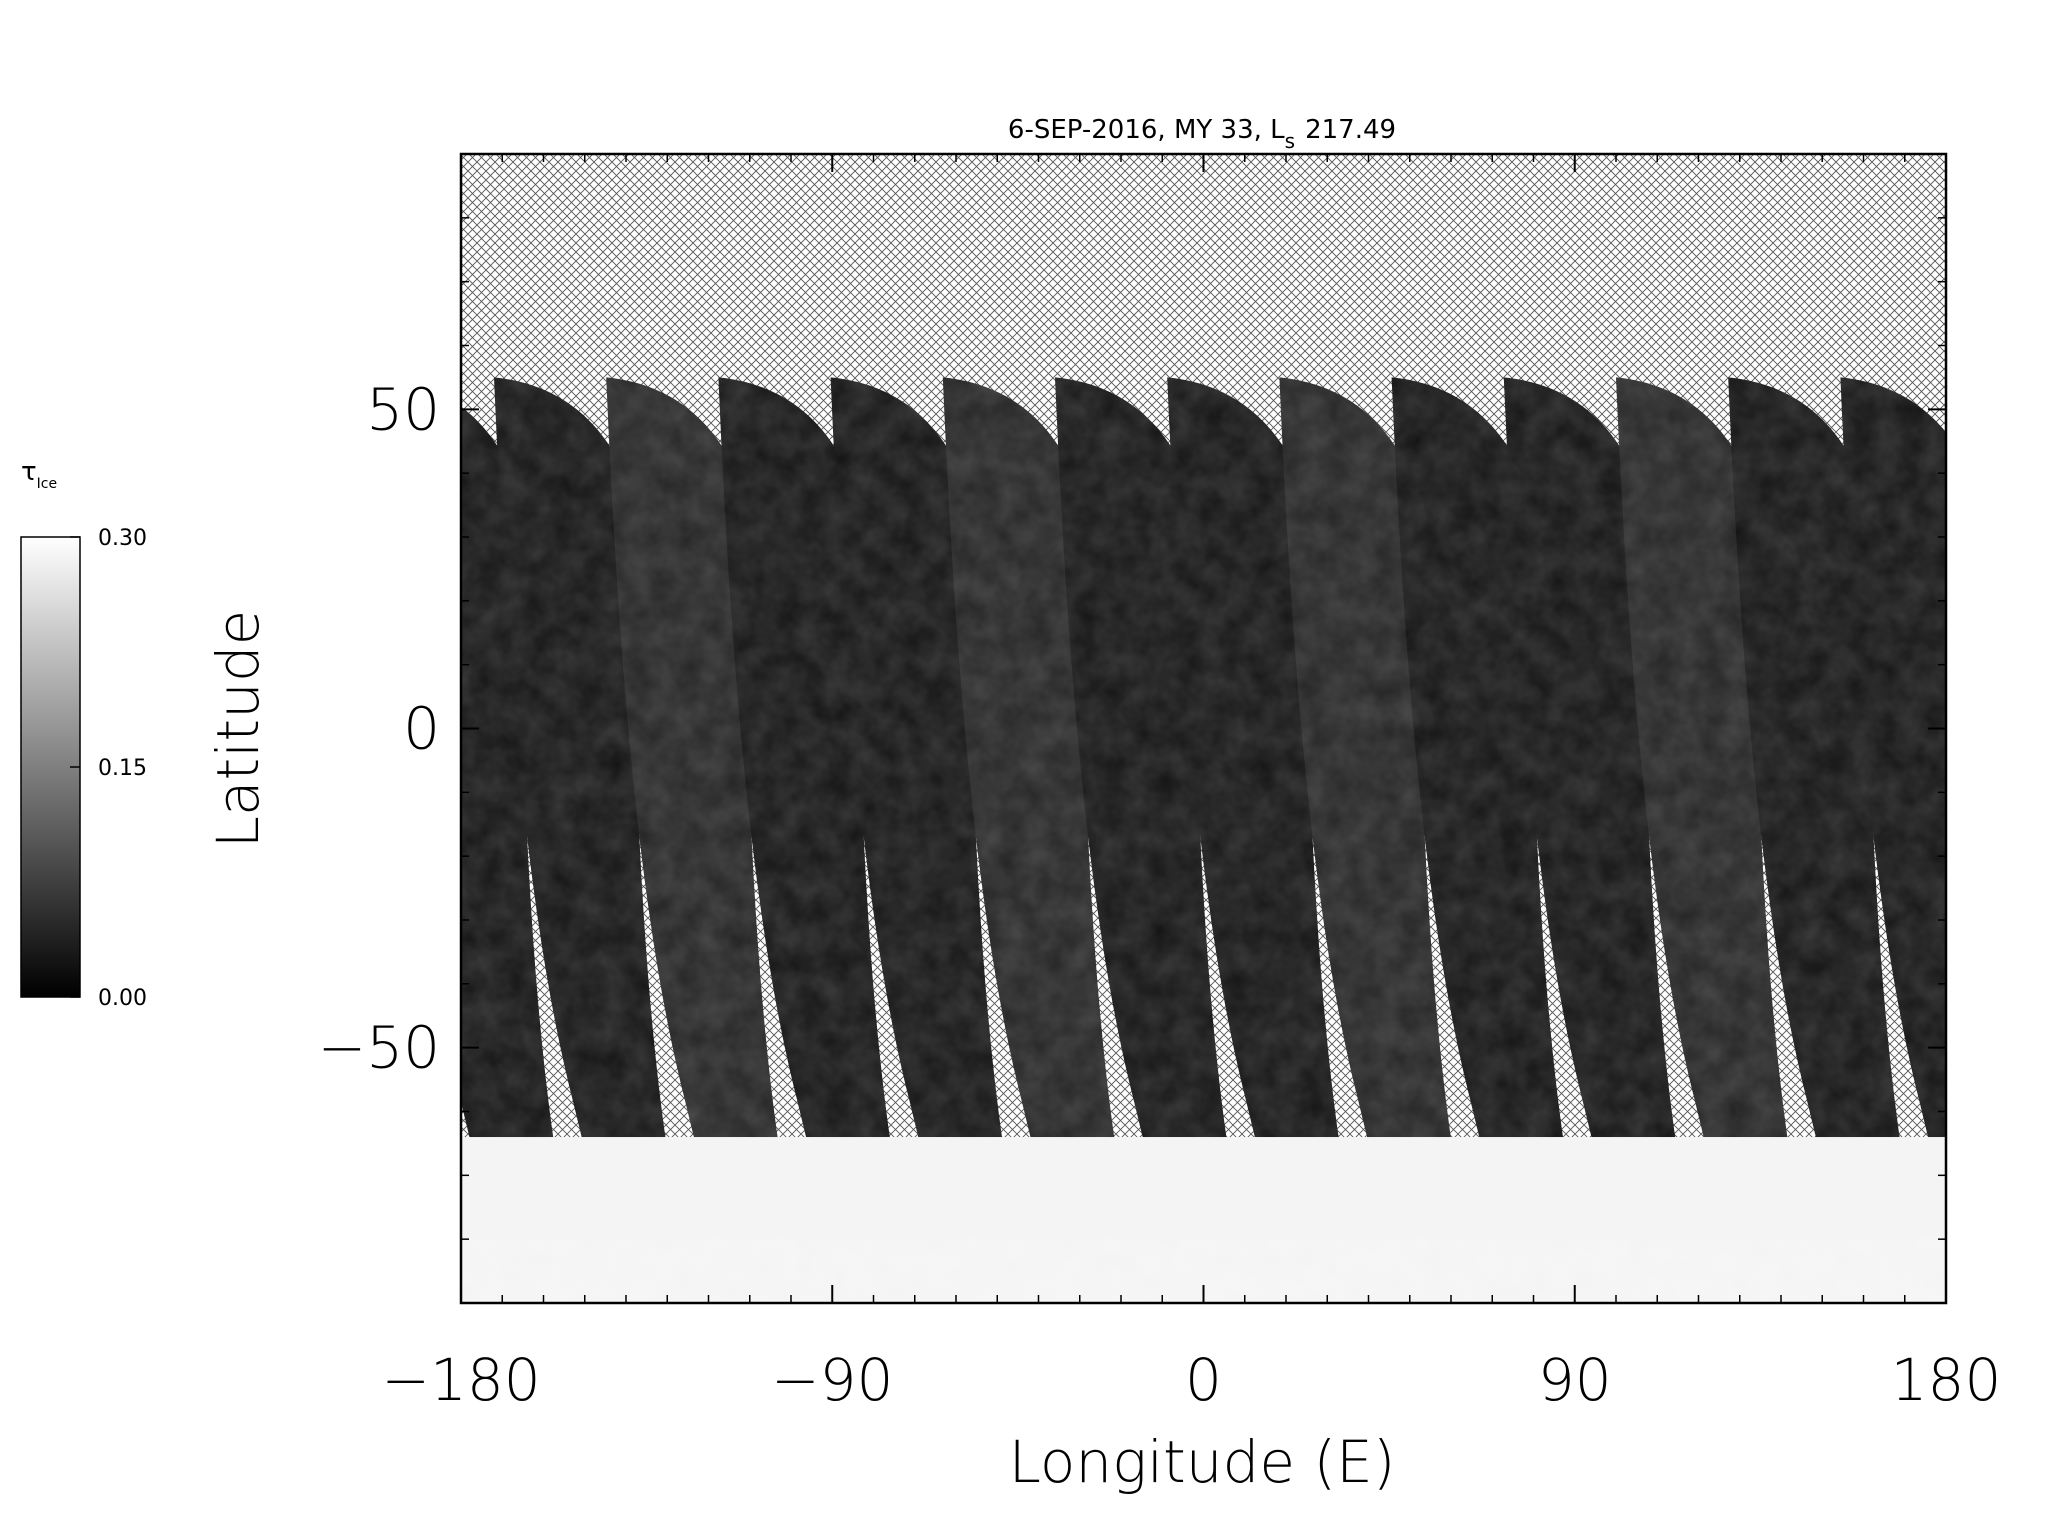 The width and height of the screenshot is (2048, 1540). I want to click on colorbar-tick-label: 0.30, so click(122, 538).